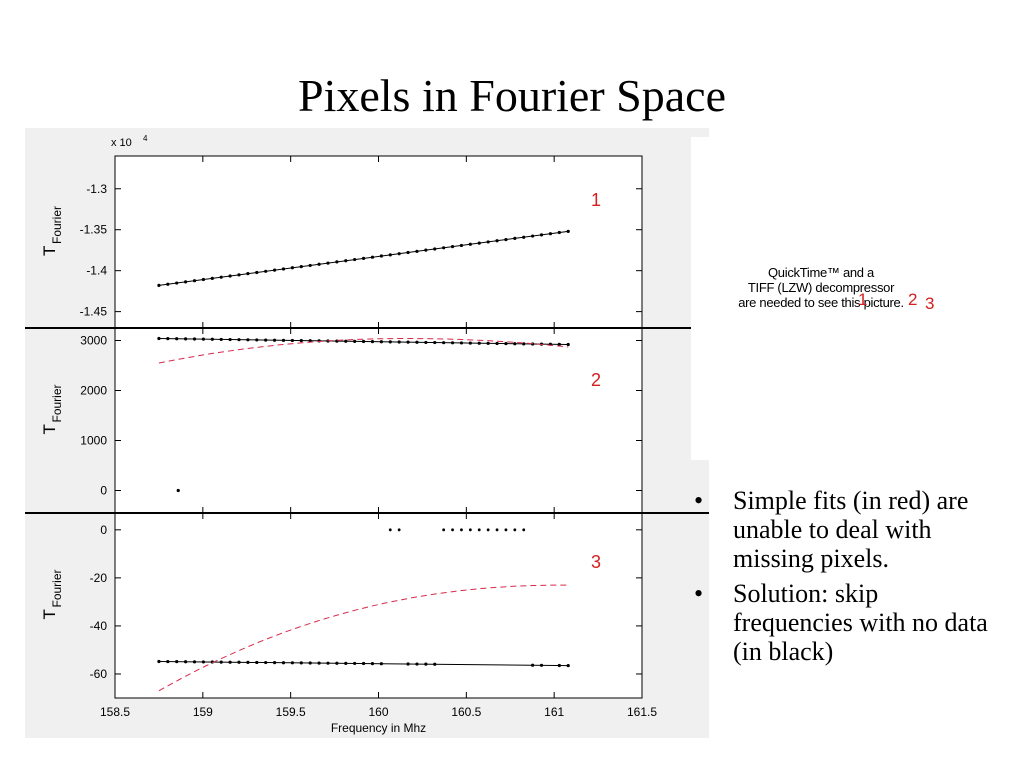 The image size is (1024, 768). I want to click on quicktime-line-3: are needed to see this picture., so click(821, 302).